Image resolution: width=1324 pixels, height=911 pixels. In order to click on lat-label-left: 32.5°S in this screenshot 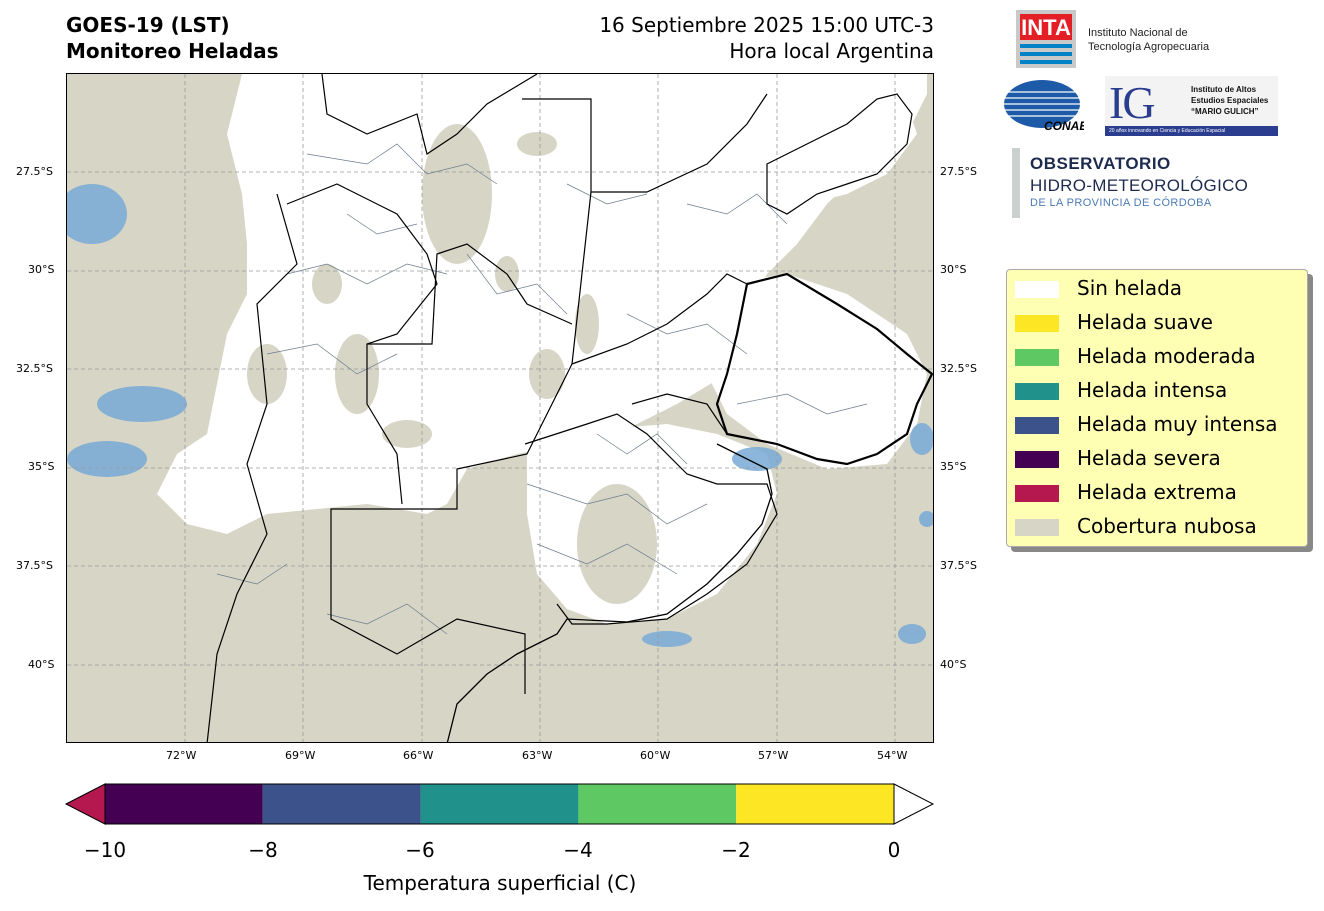, I will do `click(34, 368)`.